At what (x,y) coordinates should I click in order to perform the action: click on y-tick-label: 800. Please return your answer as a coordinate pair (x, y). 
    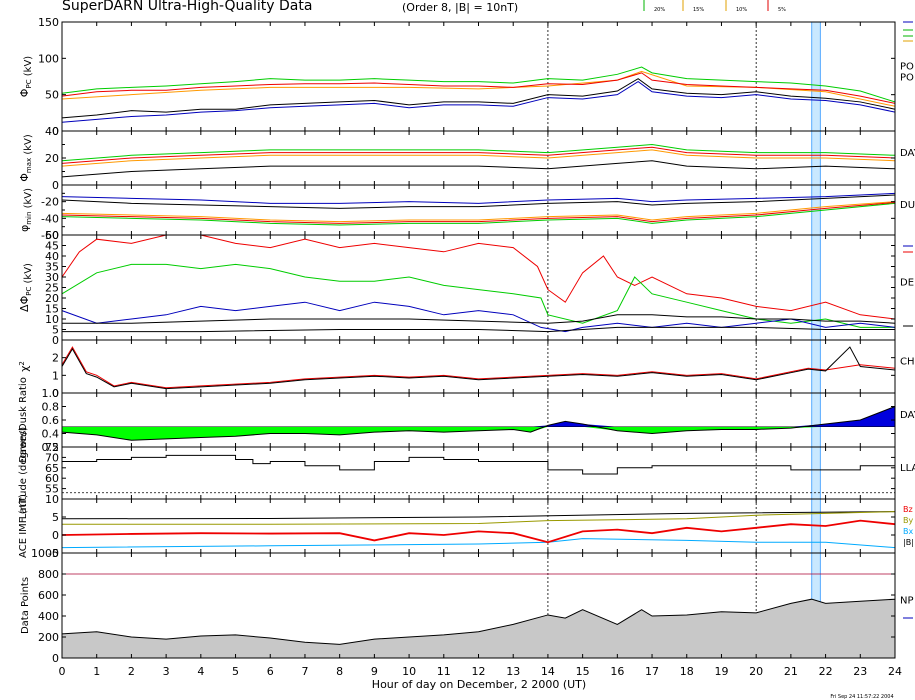
    Looking at the image, I should click on (48, 574).